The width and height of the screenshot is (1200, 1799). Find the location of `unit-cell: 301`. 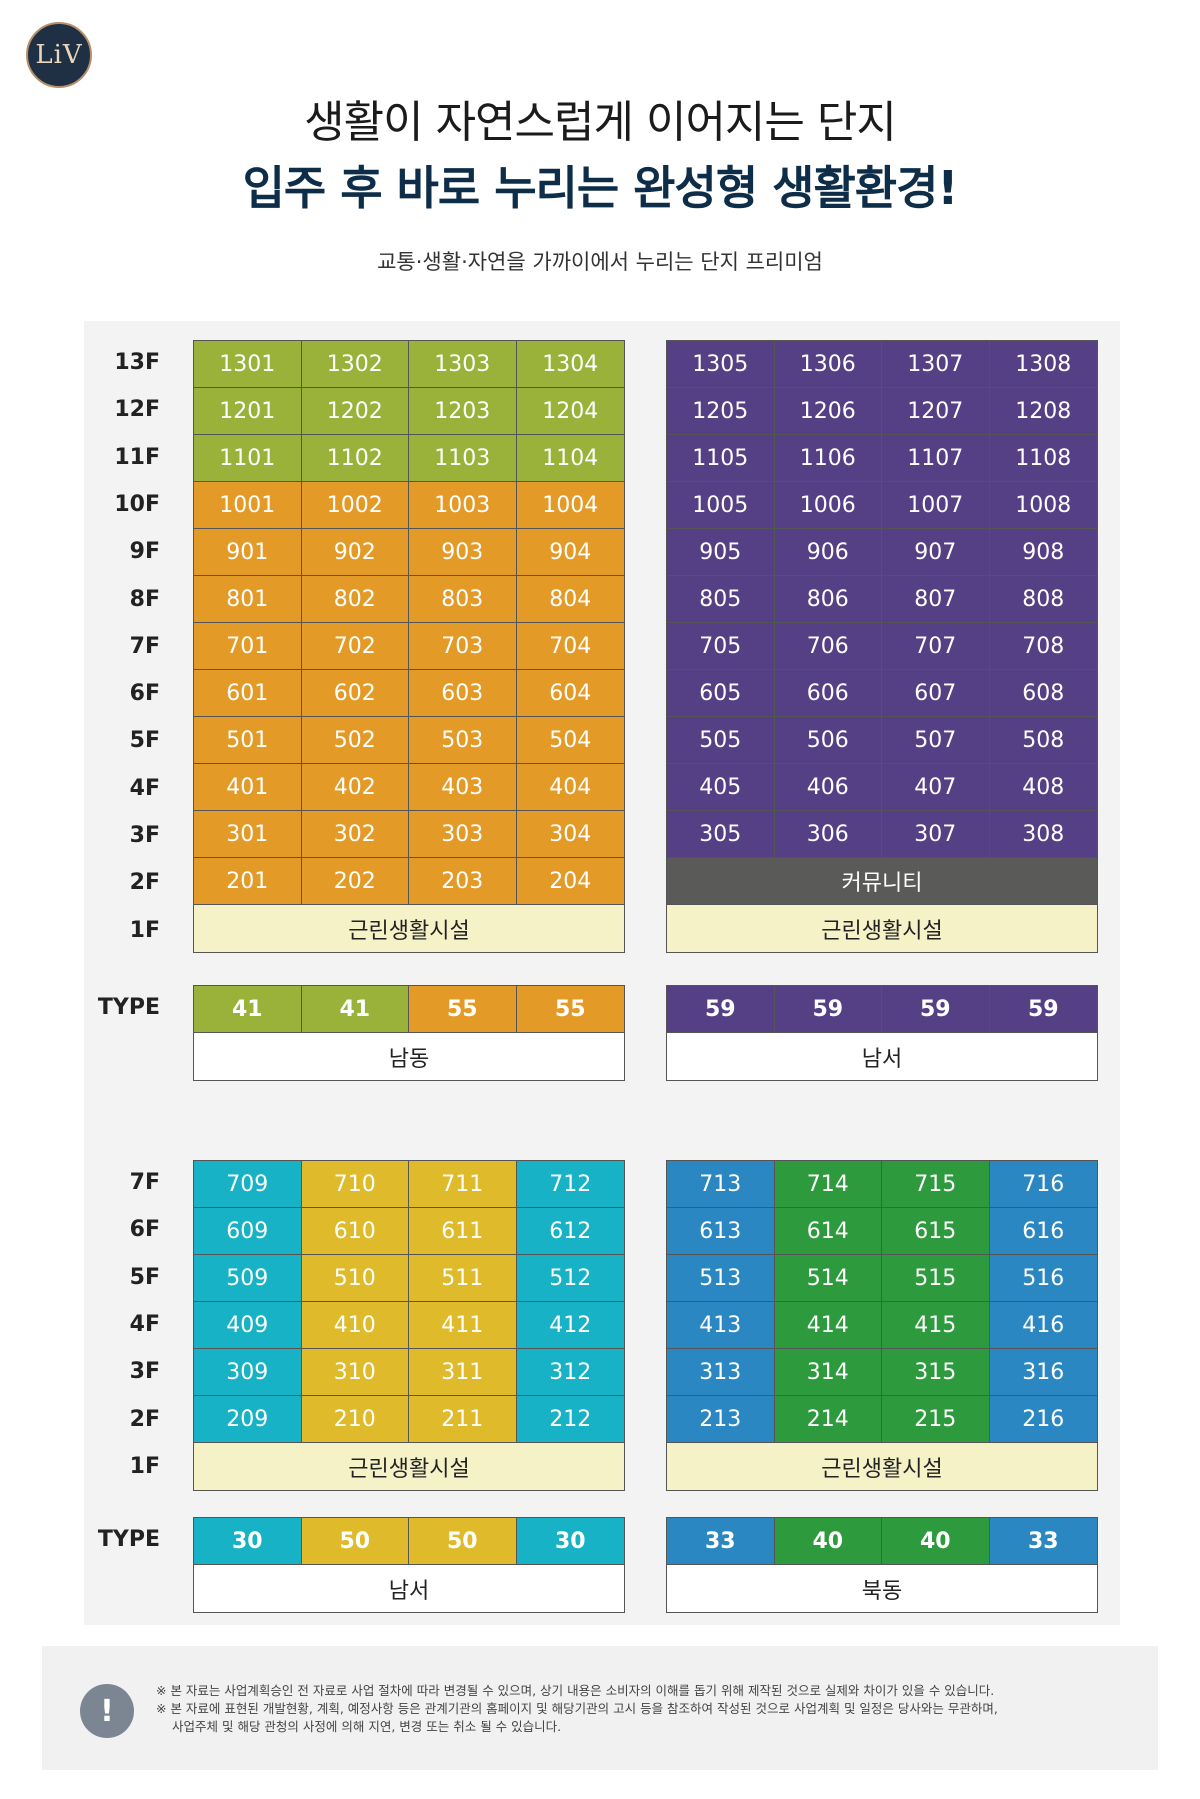

unit-cell: 301 is located at coordinates (248, 834).